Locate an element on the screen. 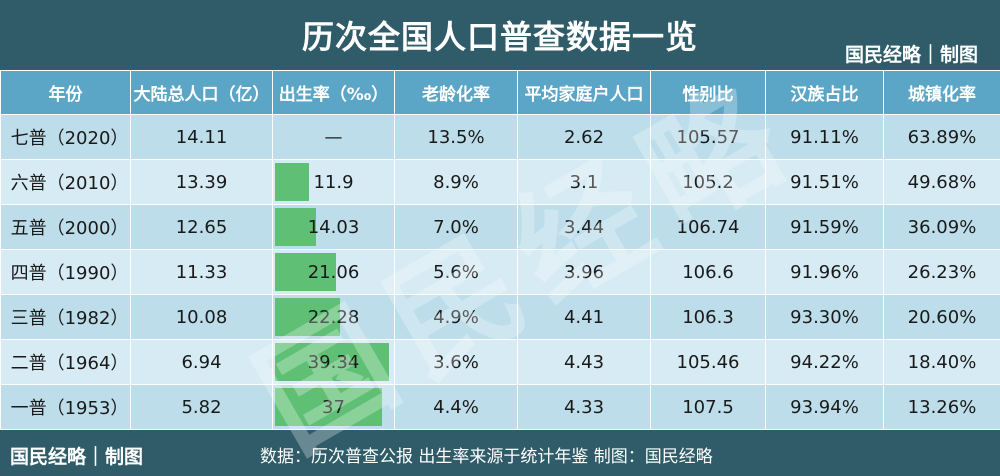 Image resolution: width=1000 pixels, height=476 pixels. cell-sex-ratio: 106.74 is located at coordinates (708, 227).